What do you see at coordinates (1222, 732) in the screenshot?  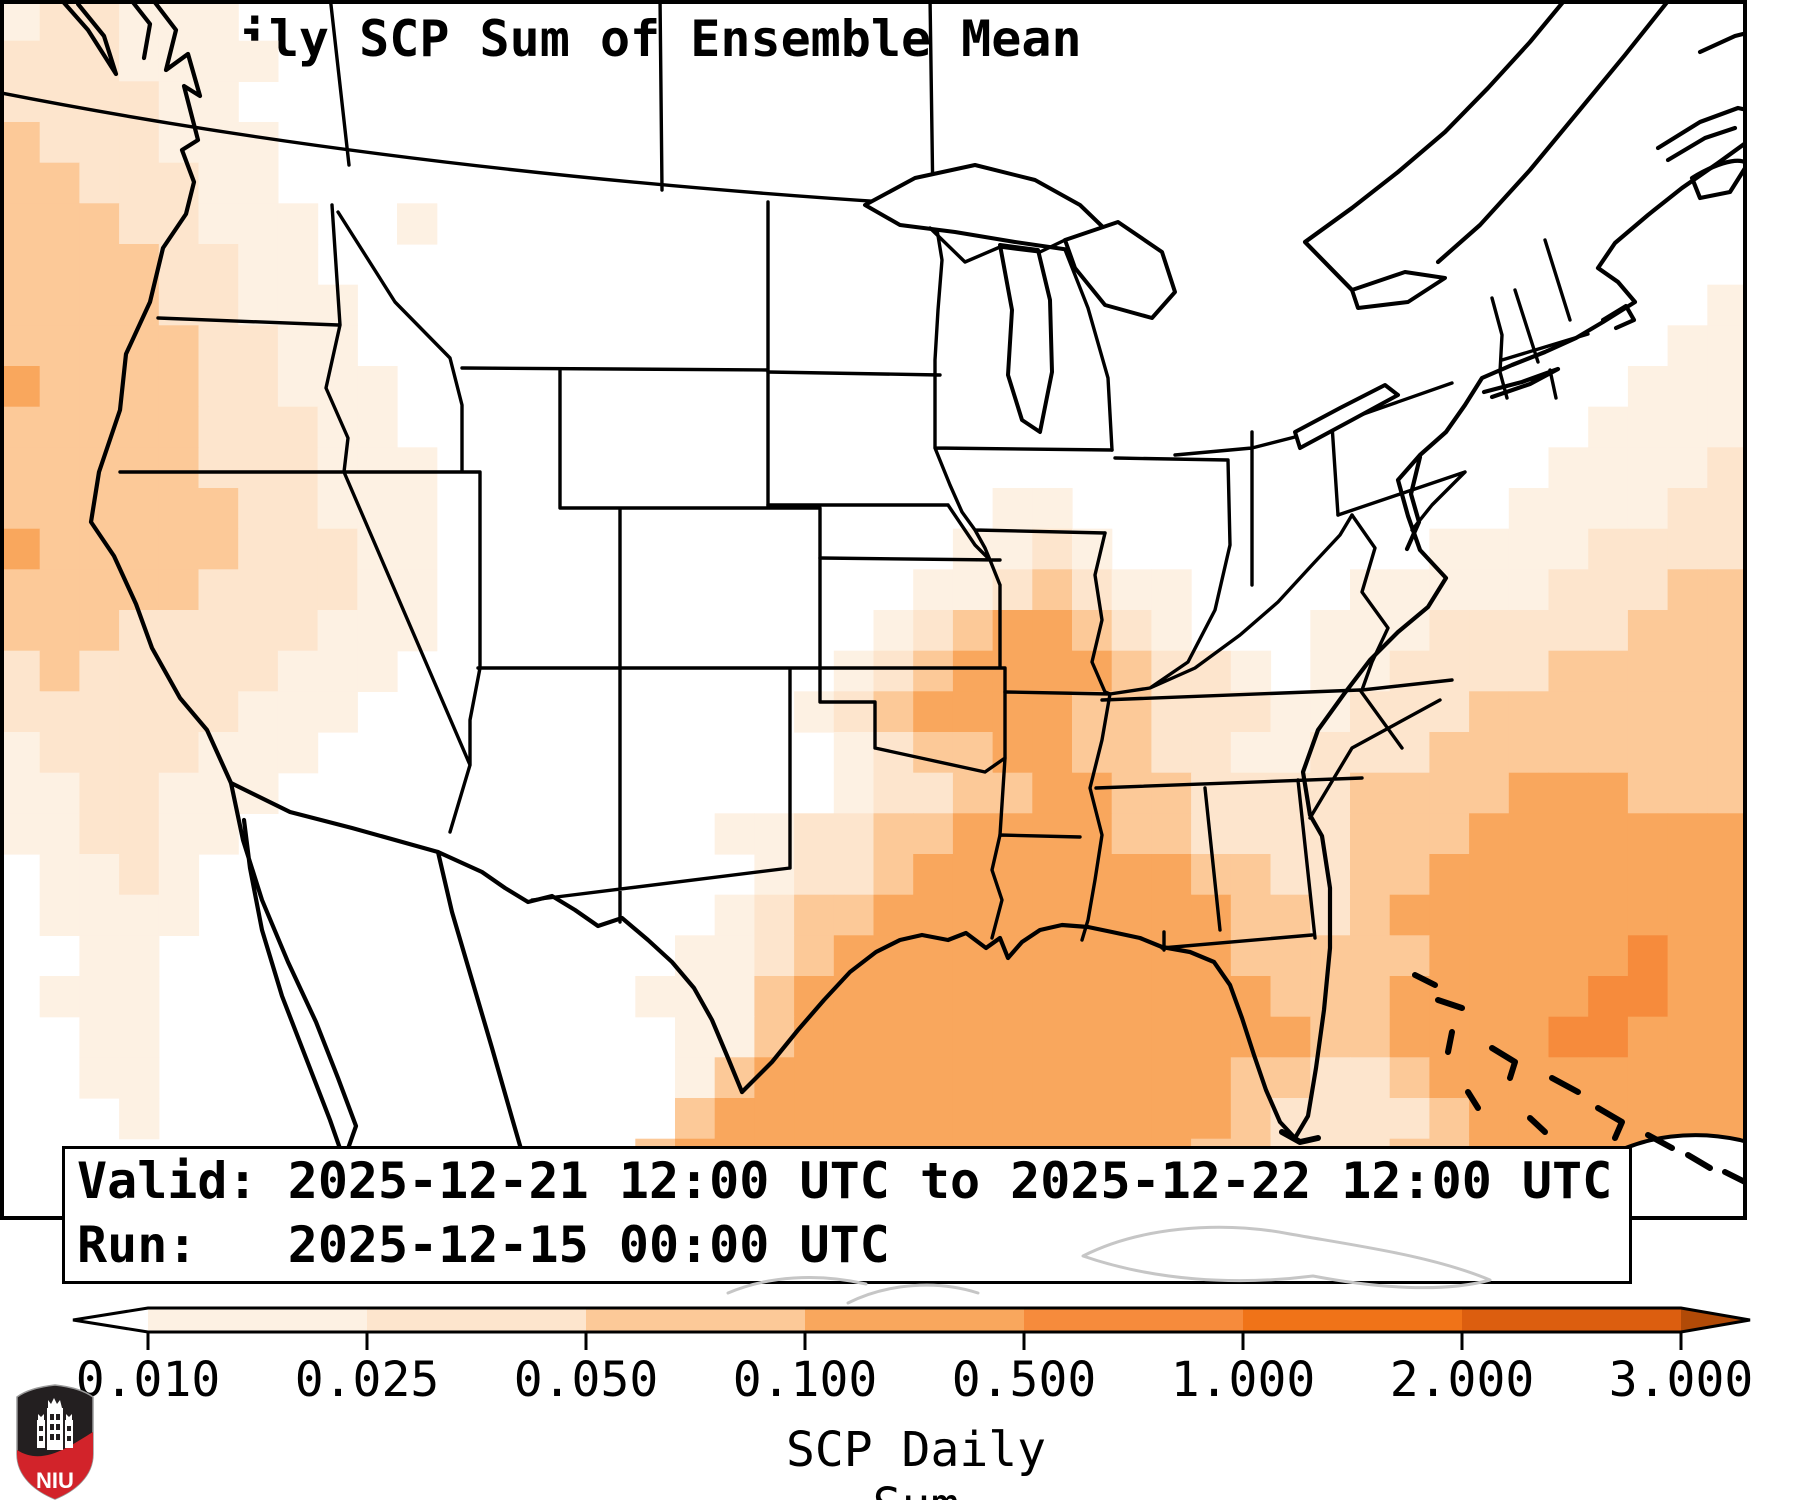 I see `state-borders-south` at bounding box center [1222, 732].